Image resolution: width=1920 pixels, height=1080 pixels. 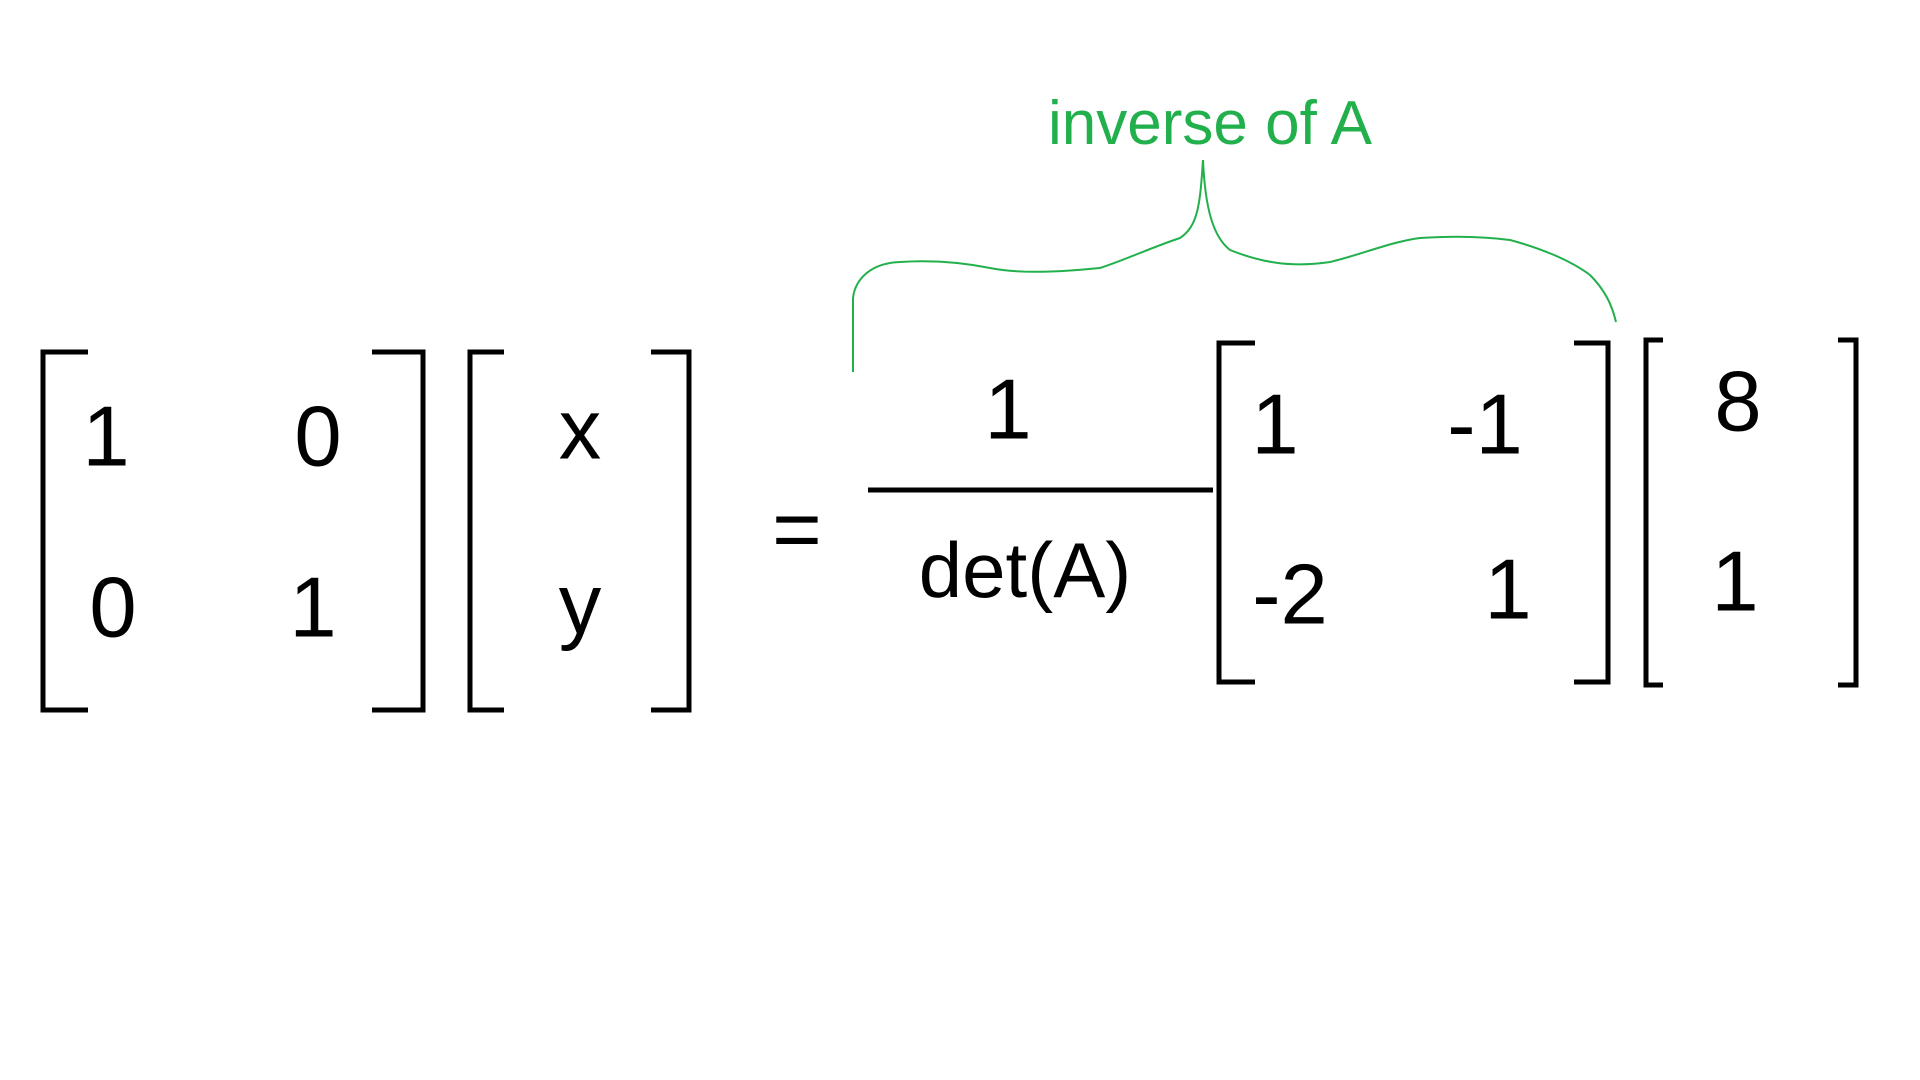 What do you see at coordinates (113, 608) in the screenshot?
I see `matrix-a-cell-r2c1: 0` at bounding box center [113, 608].